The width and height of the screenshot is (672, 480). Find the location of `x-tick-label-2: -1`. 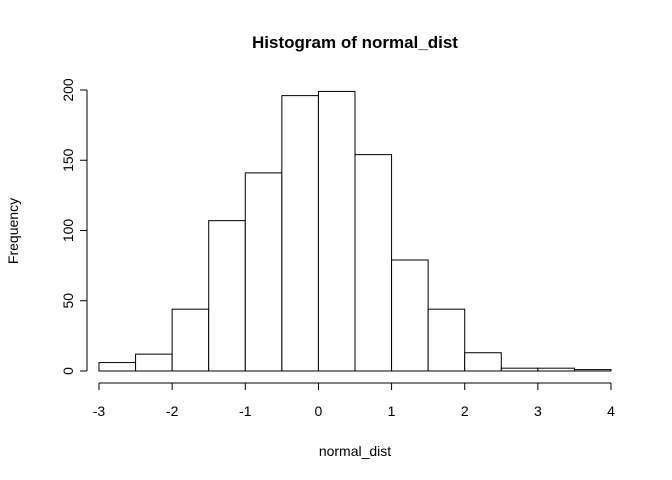

x-tick-label-2: -1 is located at coordinates (245, 411).